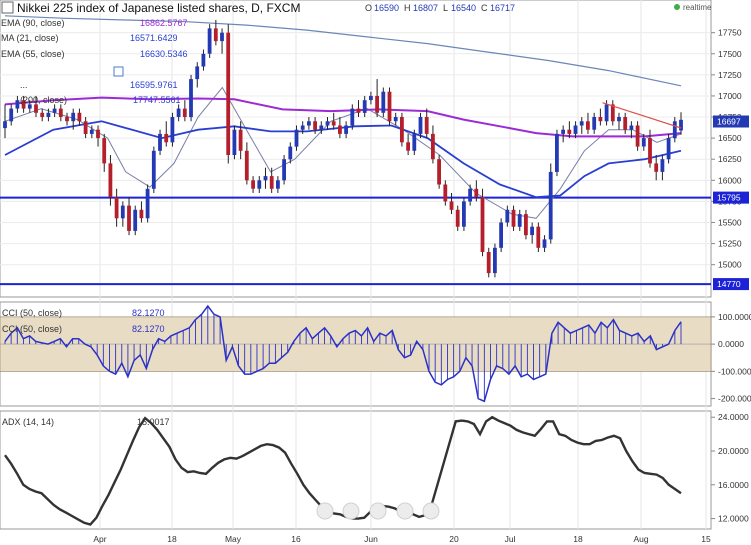 This screenshot has width=751, height=545. I want to click on ohlc-close-label: C, so click(484, 8).